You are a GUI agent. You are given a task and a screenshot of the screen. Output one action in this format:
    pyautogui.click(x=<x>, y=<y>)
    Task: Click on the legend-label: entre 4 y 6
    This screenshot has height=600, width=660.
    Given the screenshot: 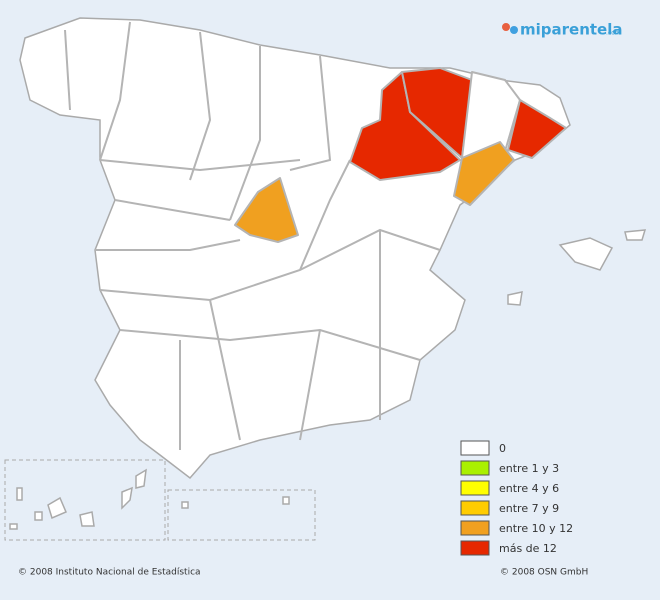 What is the action you would take?
    pyautogui.click(x=529, y=488)
    